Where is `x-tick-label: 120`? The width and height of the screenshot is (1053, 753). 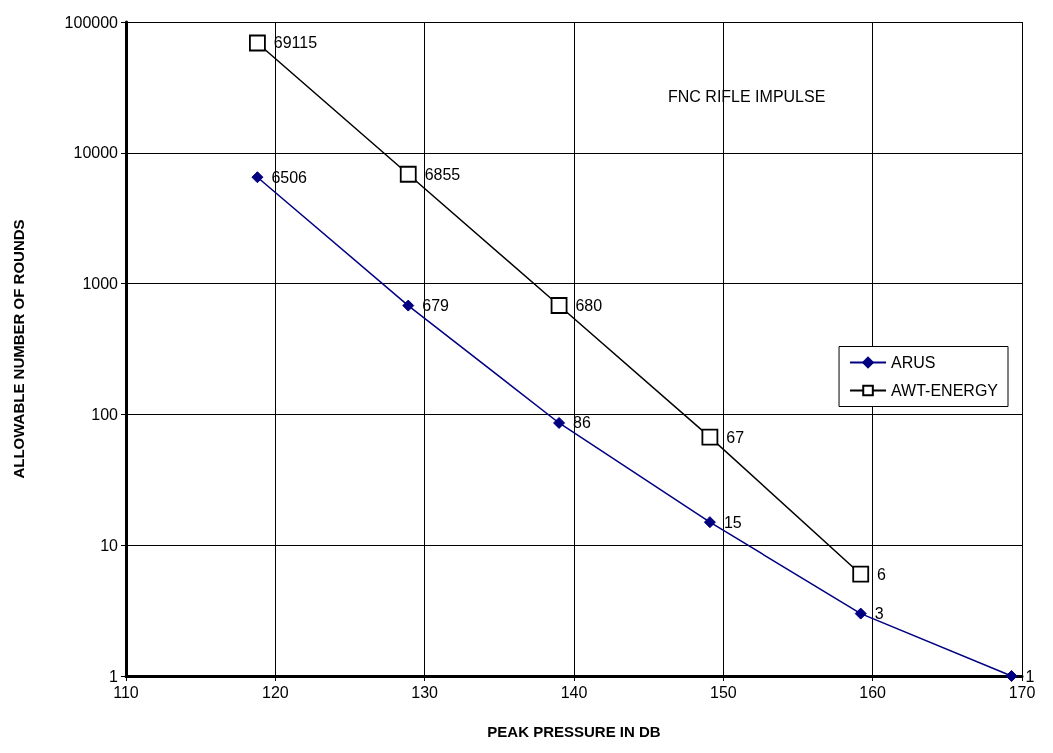 x-tick-label: 120 is located at coordinates (275, 692).